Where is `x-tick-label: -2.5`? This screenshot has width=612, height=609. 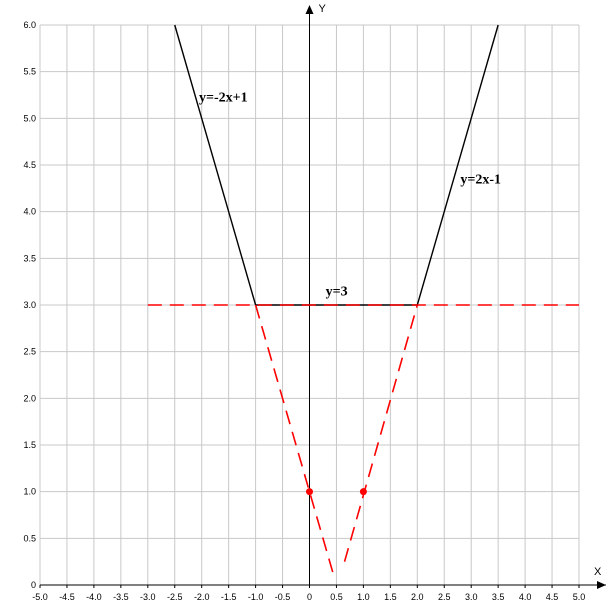 x-tick-label: -2.5 is located at coordinates (175, 597).